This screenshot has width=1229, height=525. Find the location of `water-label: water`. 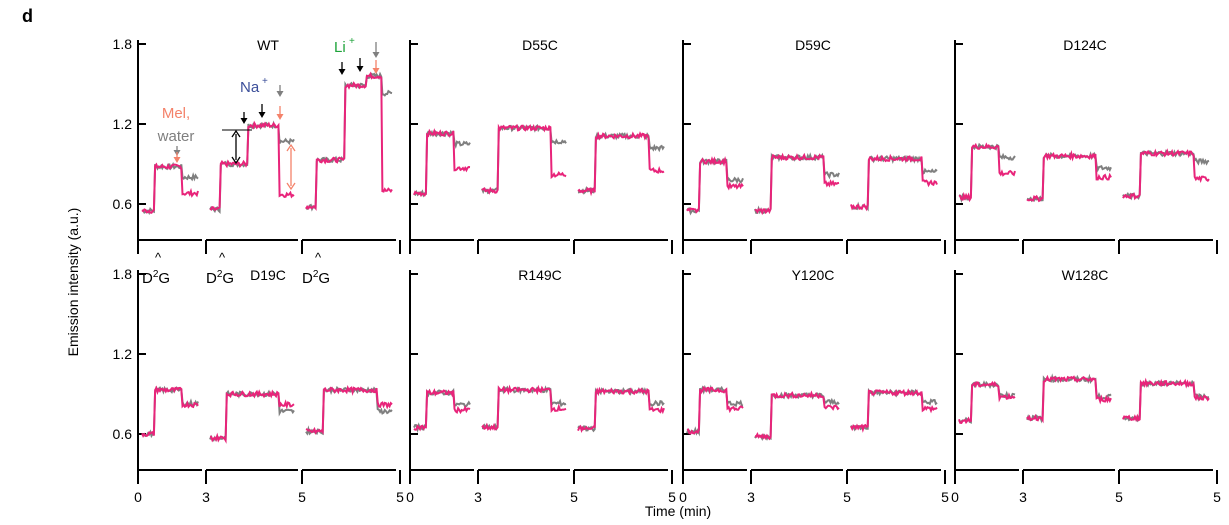

water-label: water is located at coordinates (176, 136).